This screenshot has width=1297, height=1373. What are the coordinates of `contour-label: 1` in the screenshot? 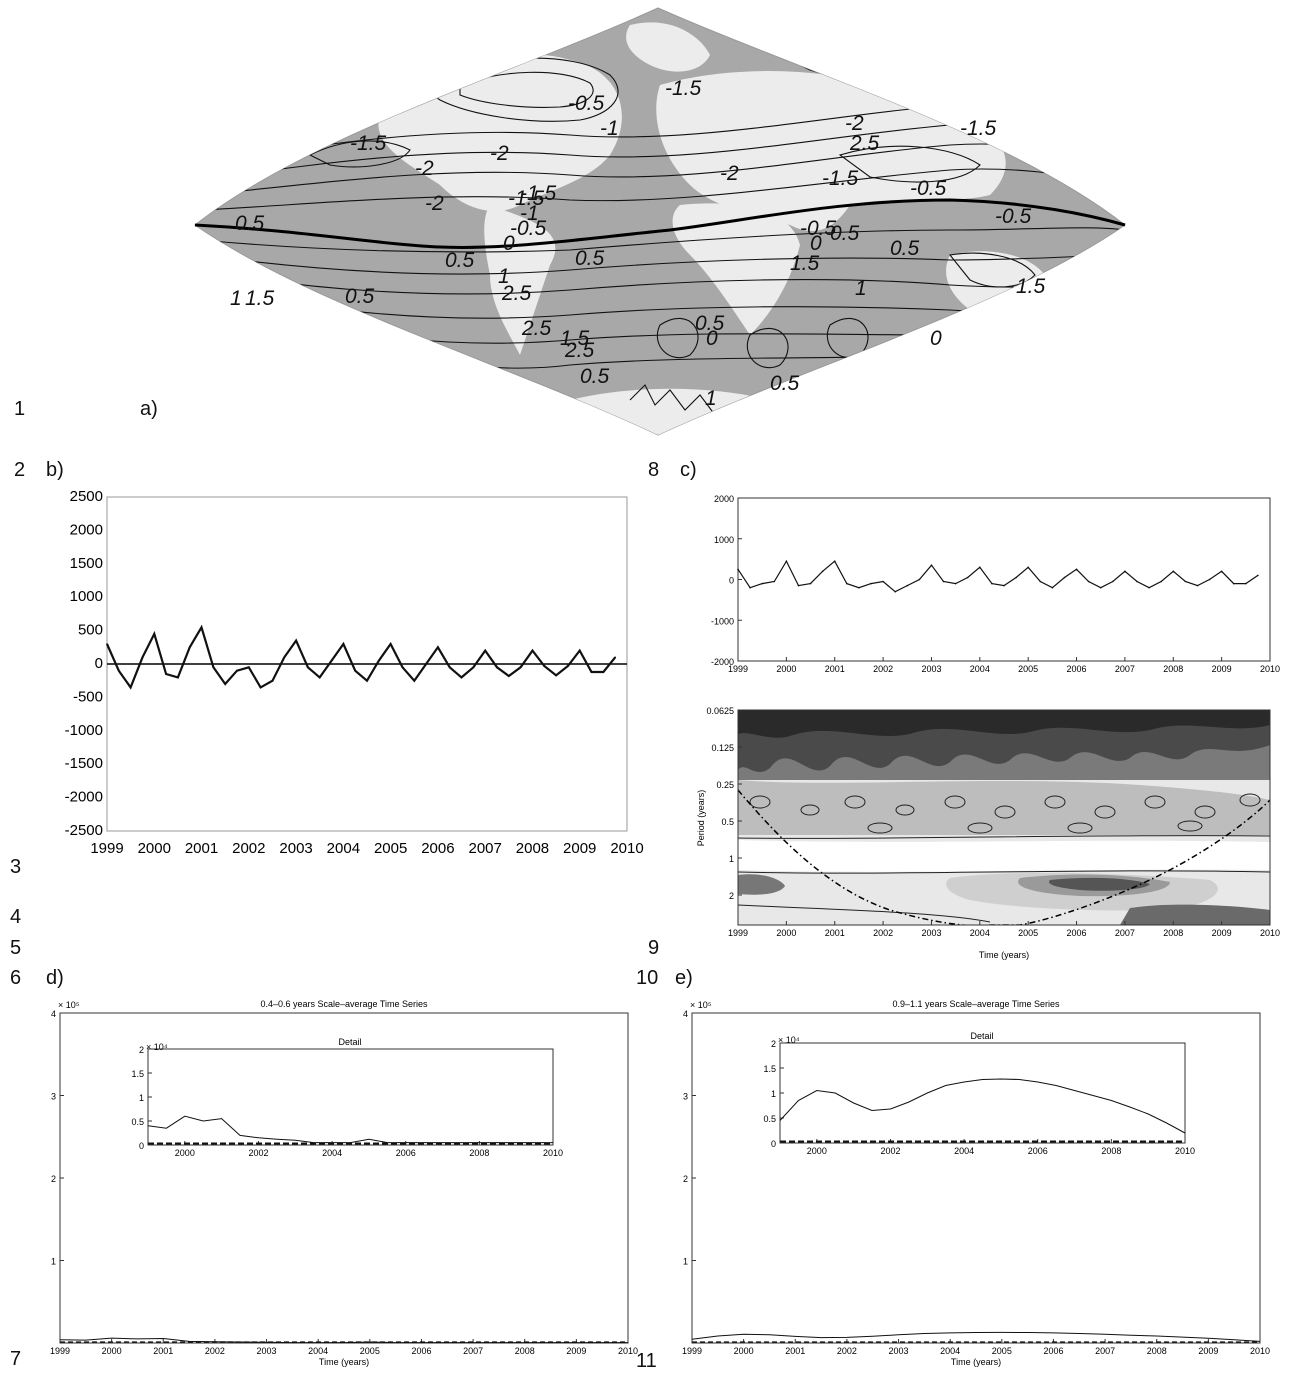 It's located at (504, 276).